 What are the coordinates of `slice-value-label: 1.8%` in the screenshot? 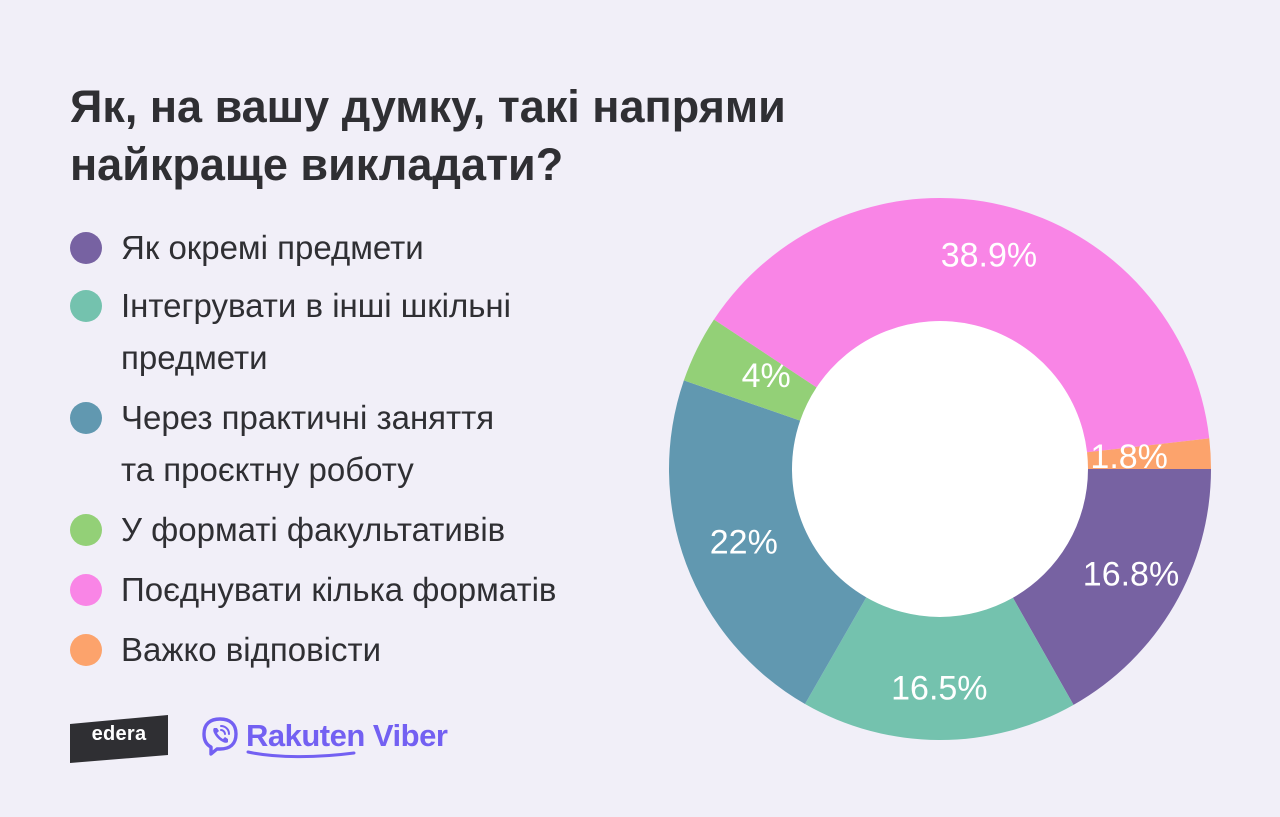 It's located at (1129, 457).